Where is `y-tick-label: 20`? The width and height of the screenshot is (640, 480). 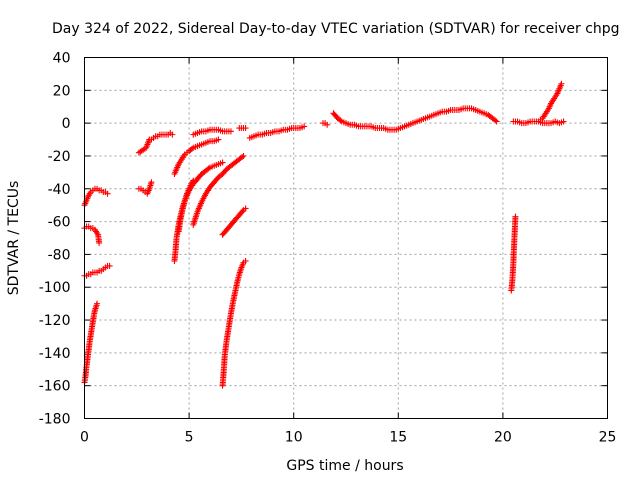 y-tick-label: 20 is located at coordinates (62, 91).